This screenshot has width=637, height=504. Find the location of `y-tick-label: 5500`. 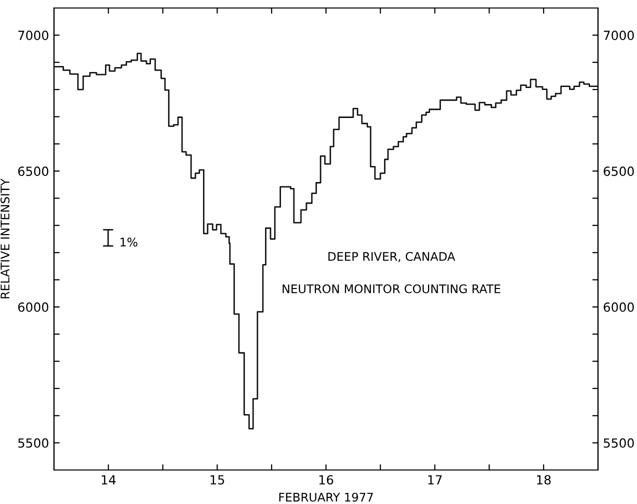

y-tick-label: 5500 is located at coordinates (33, 443).